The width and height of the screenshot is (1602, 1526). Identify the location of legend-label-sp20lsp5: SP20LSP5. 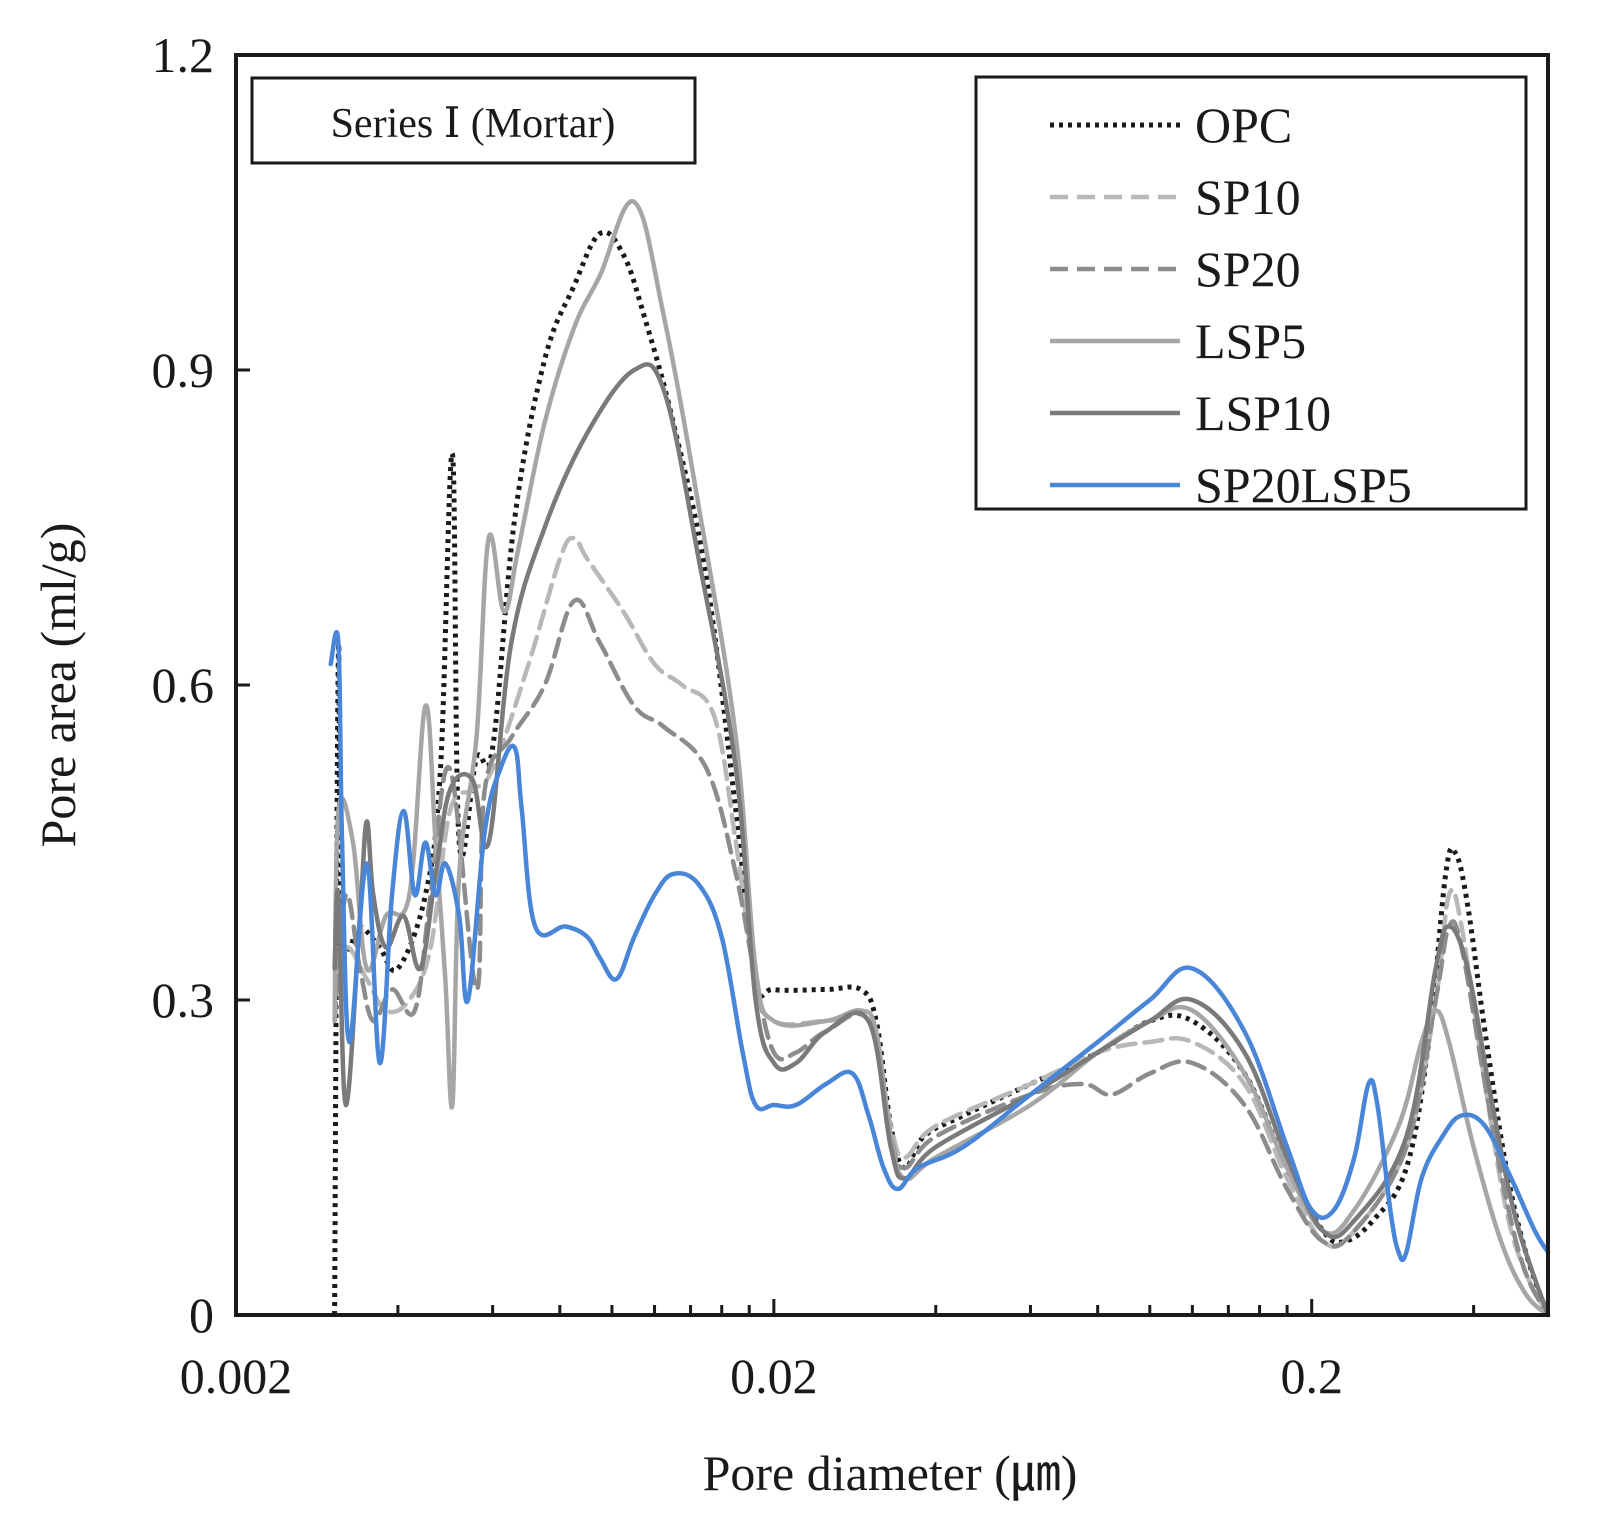
(1303, 485).